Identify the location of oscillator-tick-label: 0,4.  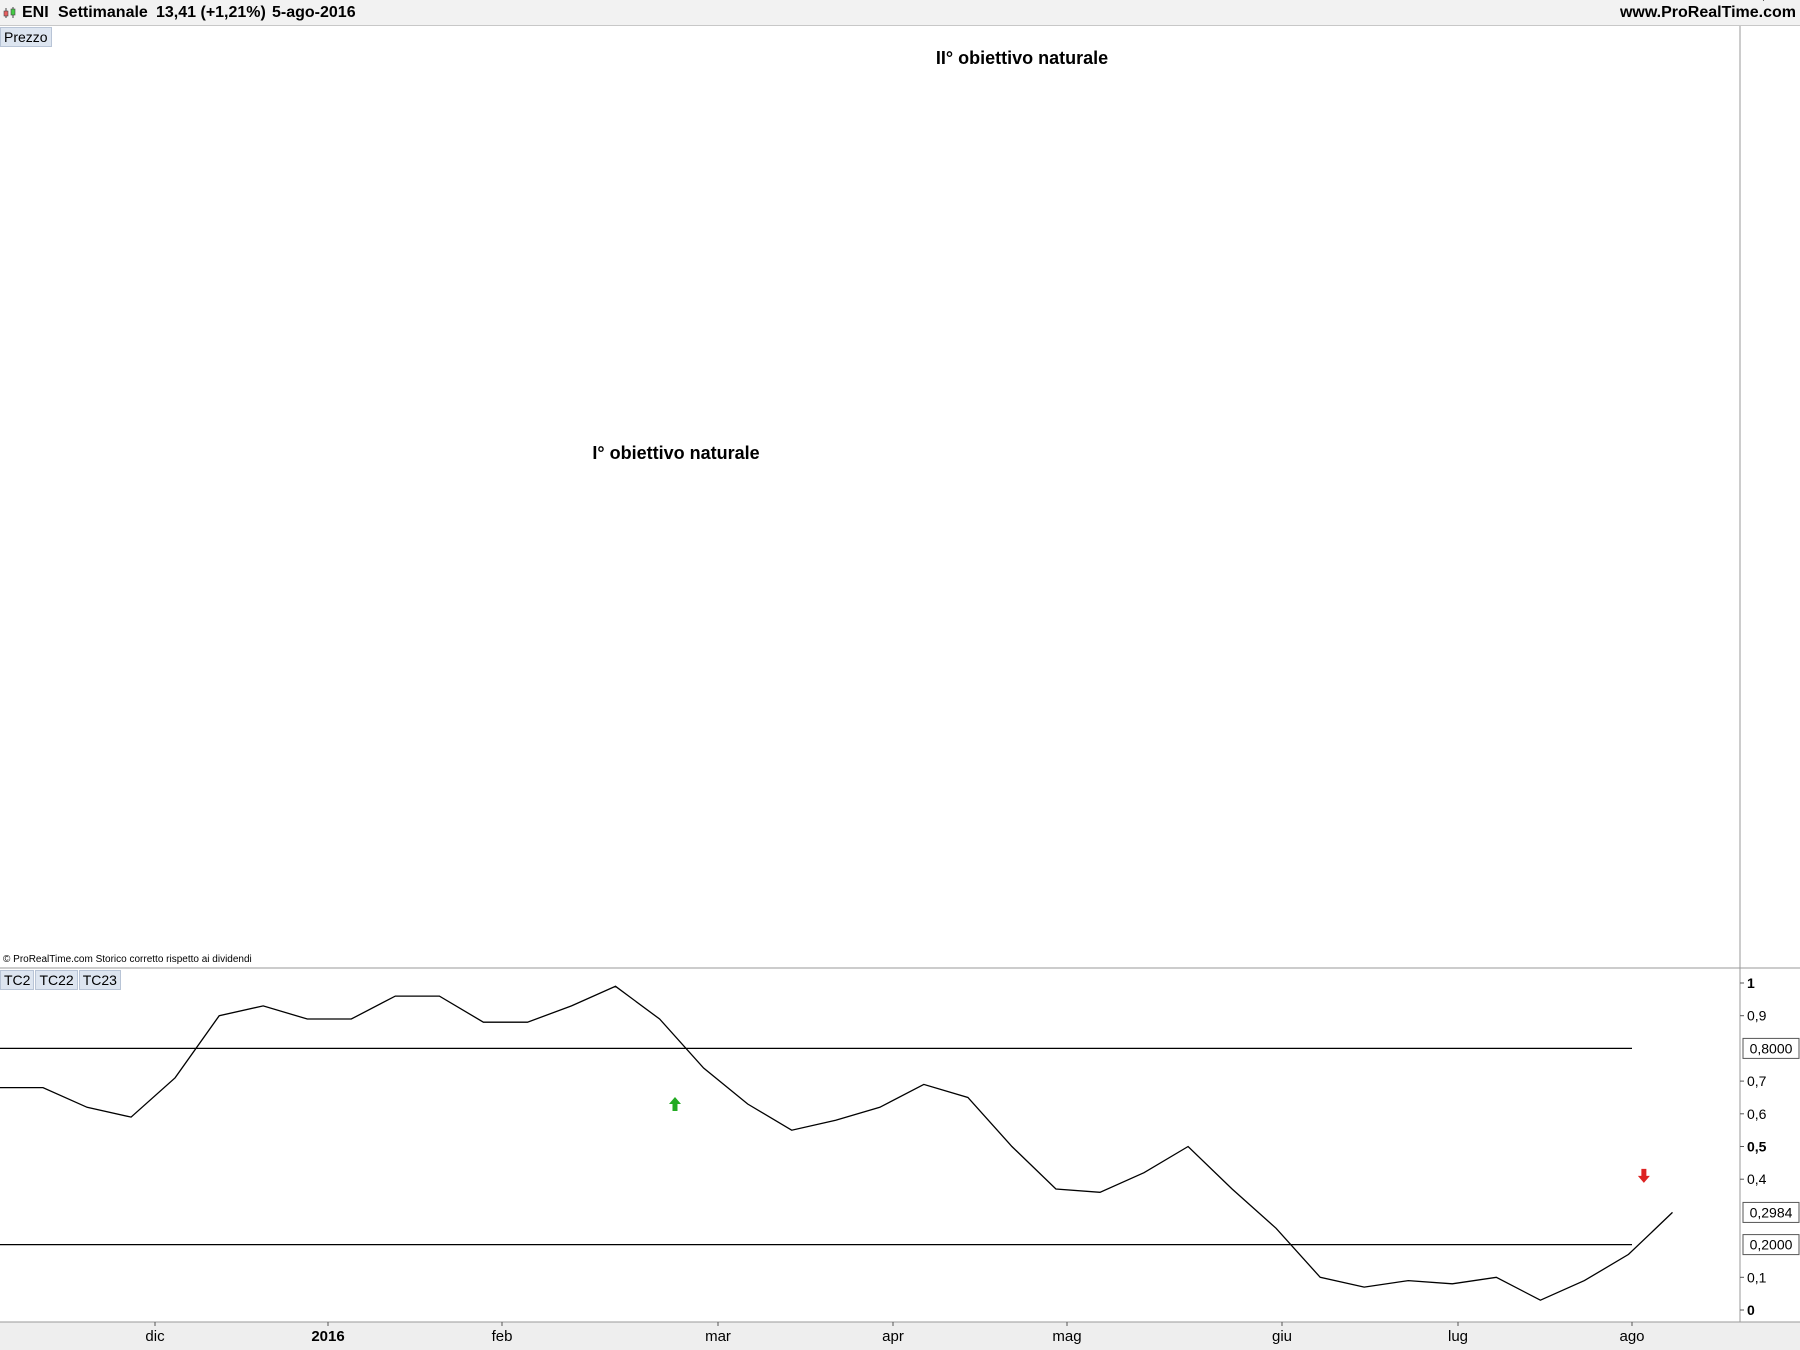
(1757, 1179).